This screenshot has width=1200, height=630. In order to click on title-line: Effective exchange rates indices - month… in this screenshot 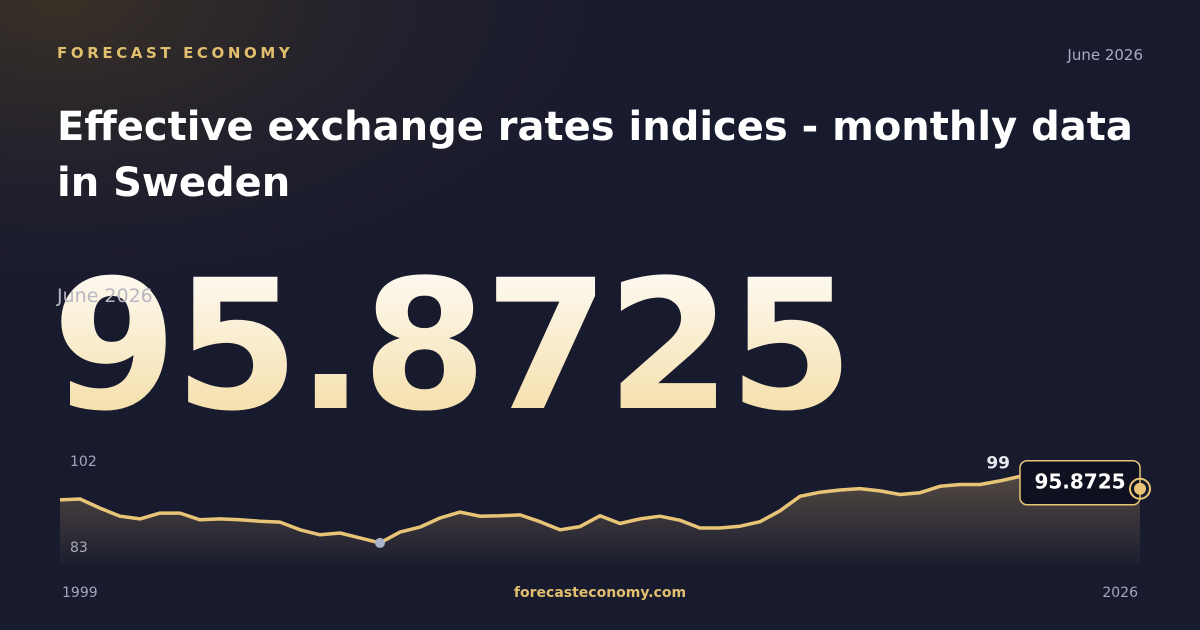, I will do `click(595, 127)`.